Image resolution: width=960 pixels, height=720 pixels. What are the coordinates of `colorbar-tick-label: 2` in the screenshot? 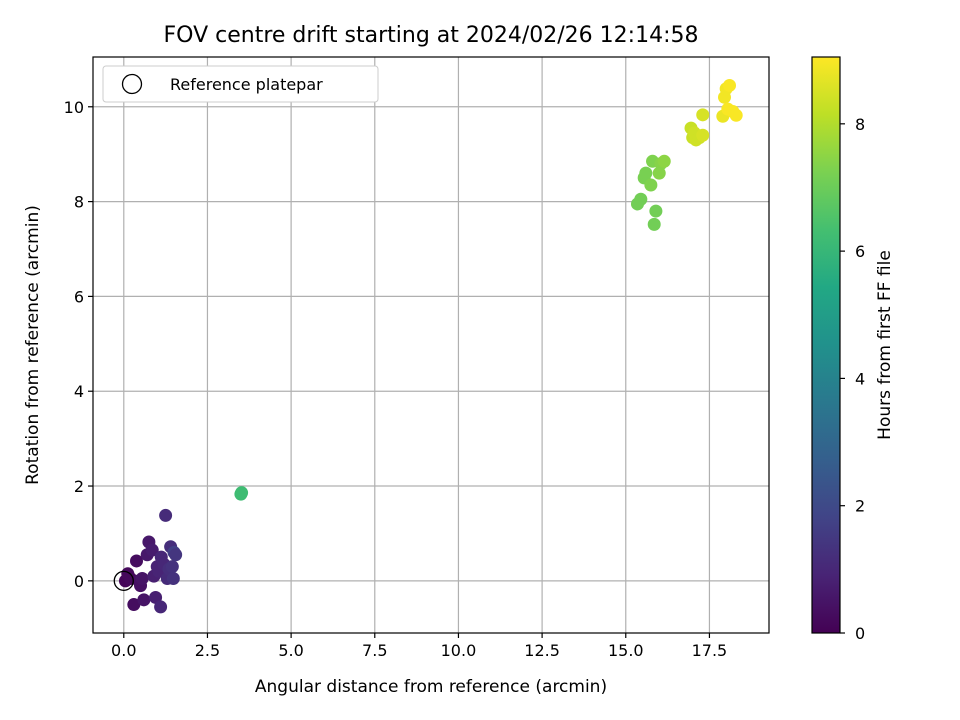 It's located at (860, 506).